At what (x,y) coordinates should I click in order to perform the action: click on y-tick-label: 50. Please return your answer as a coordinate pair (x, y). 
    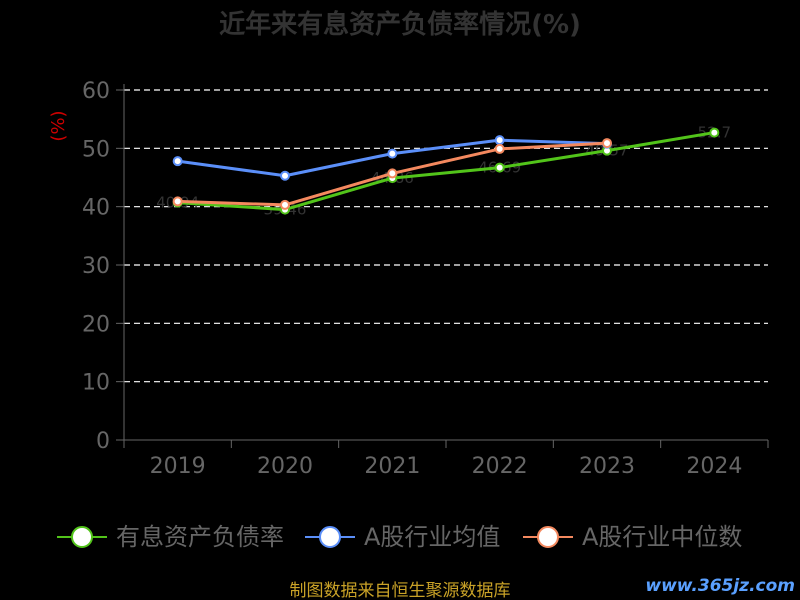
    Looking at the image, I should click on (96, 149).